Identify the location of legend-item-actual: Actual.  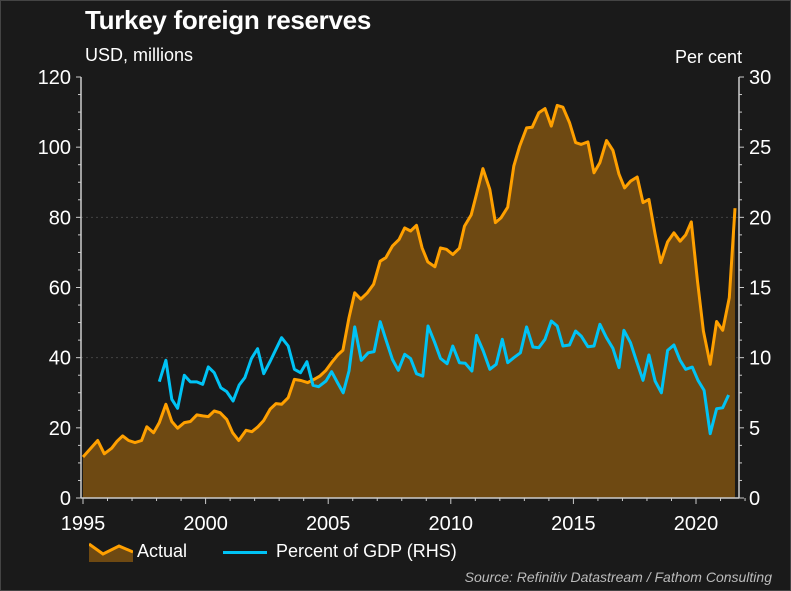
(138, 552).